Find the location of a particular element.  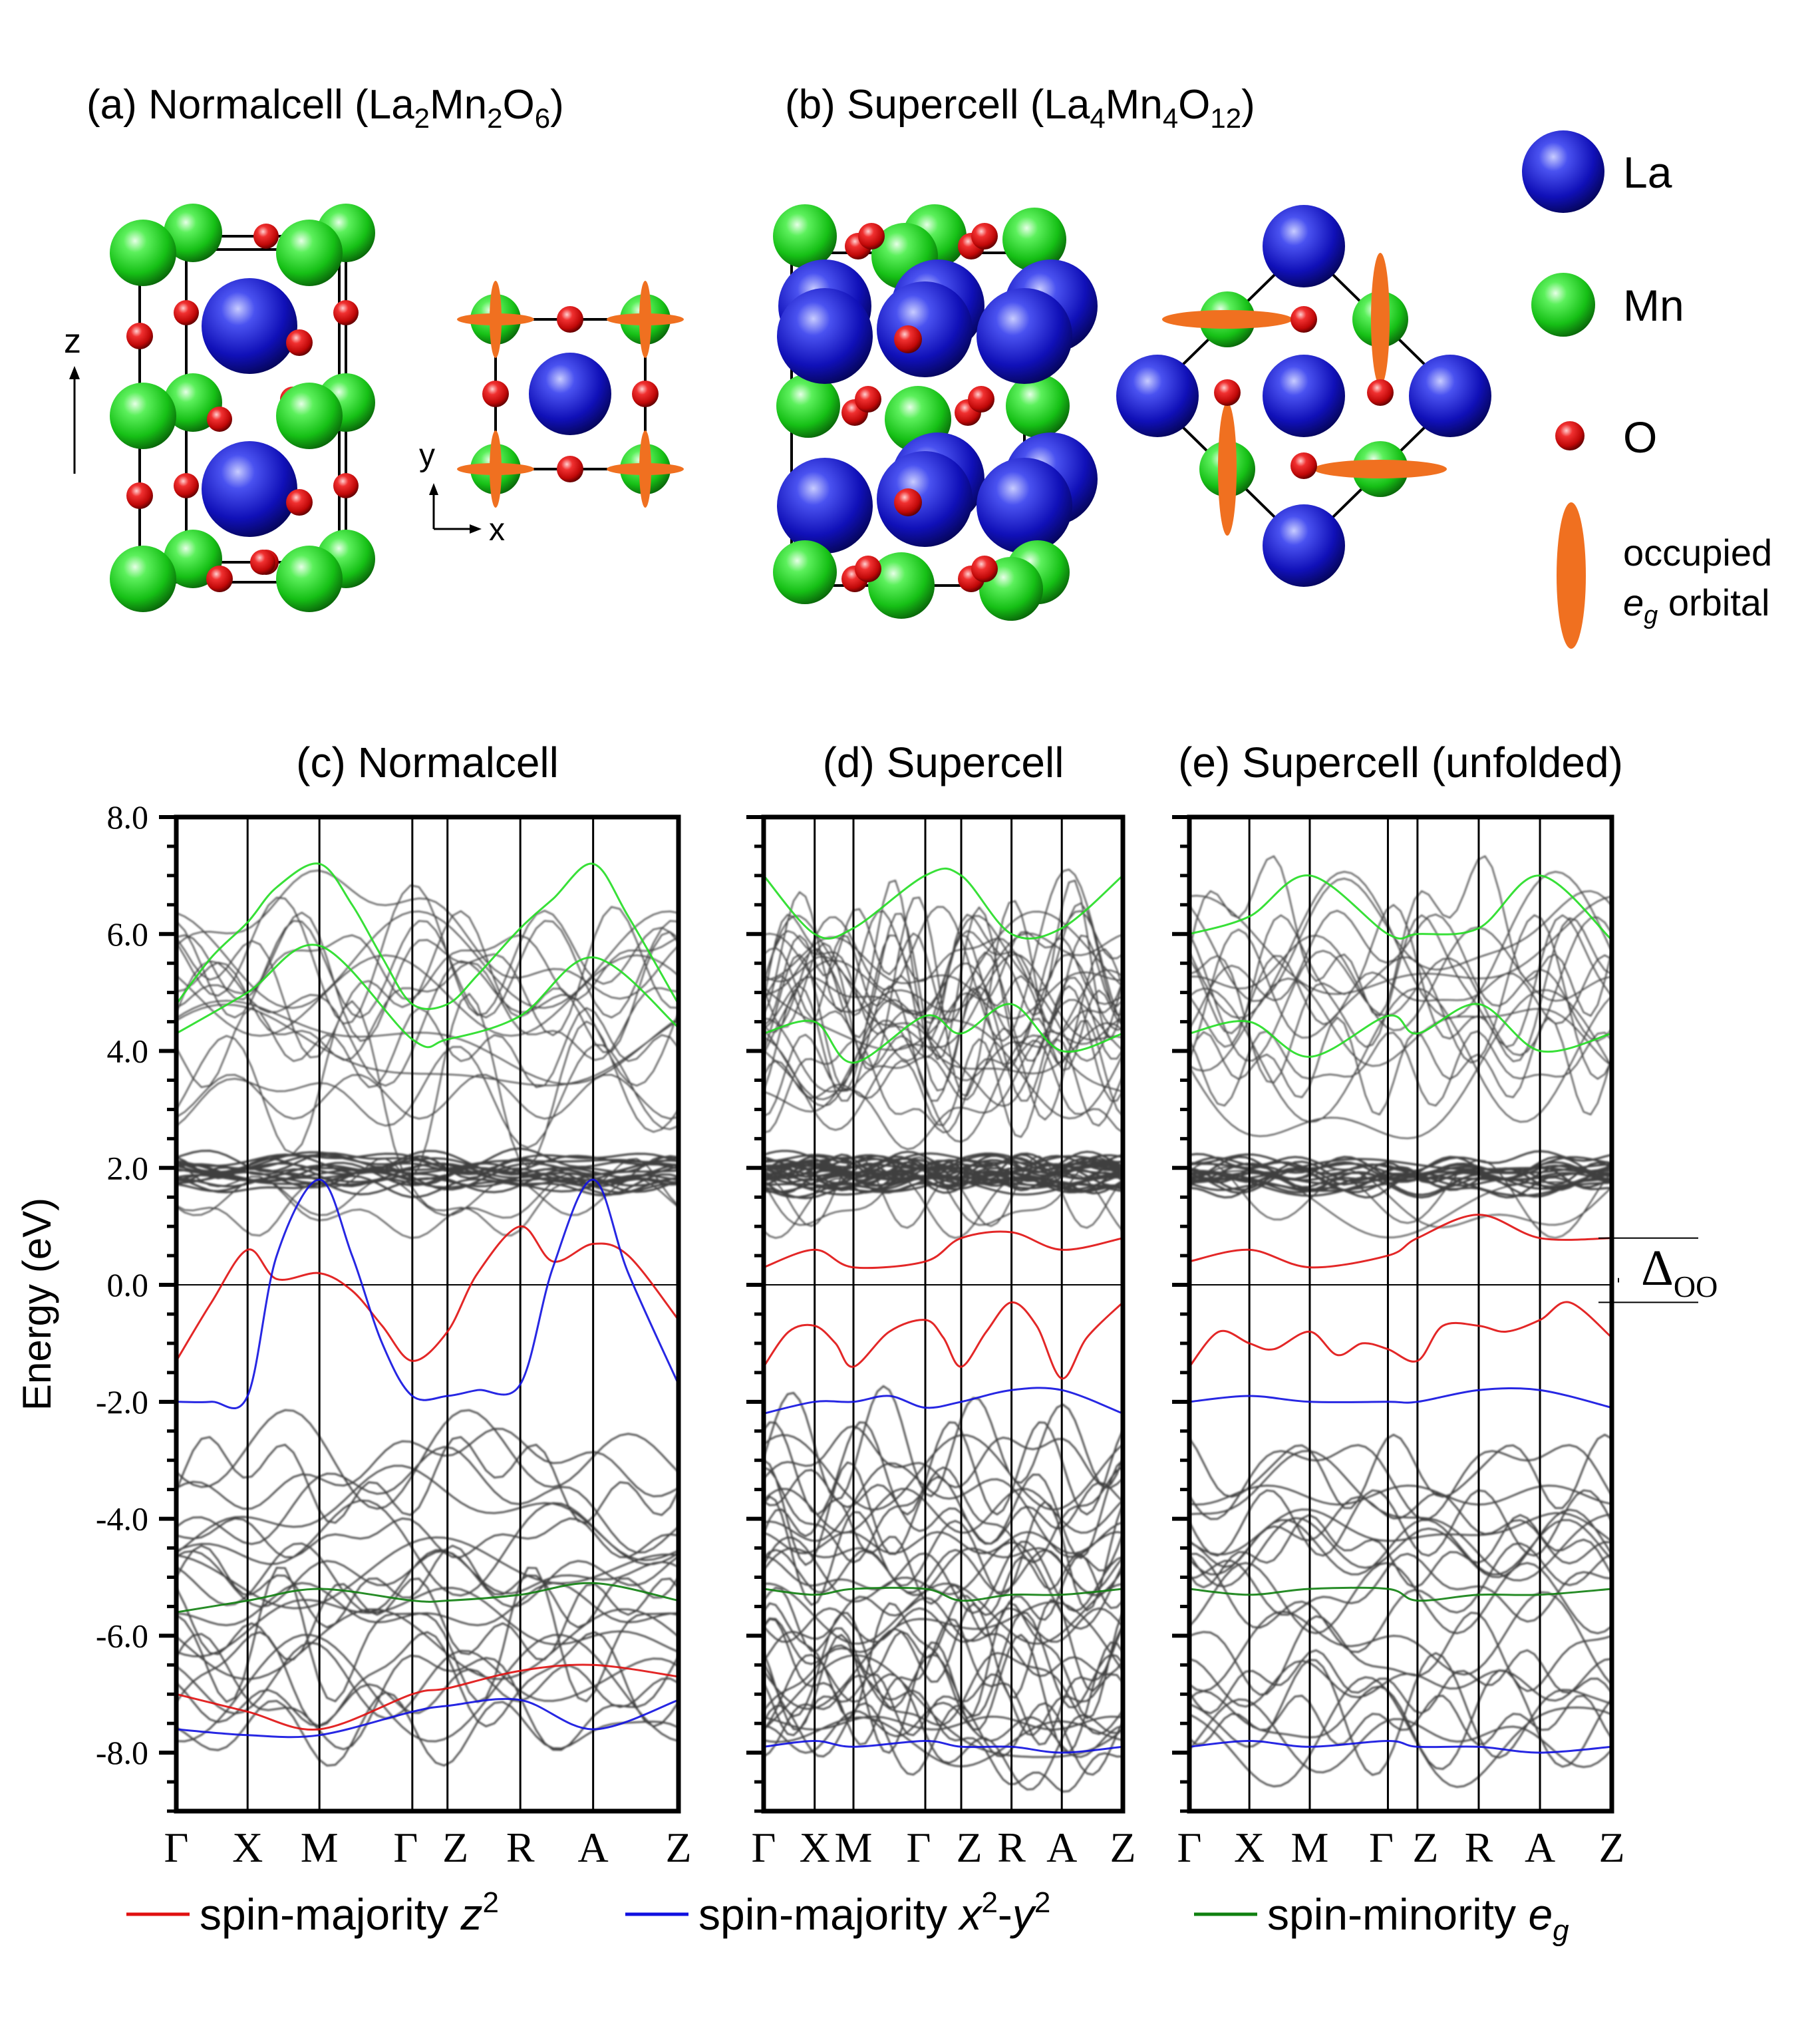

legend-la-label: La is located at coordinates (1647, 172).